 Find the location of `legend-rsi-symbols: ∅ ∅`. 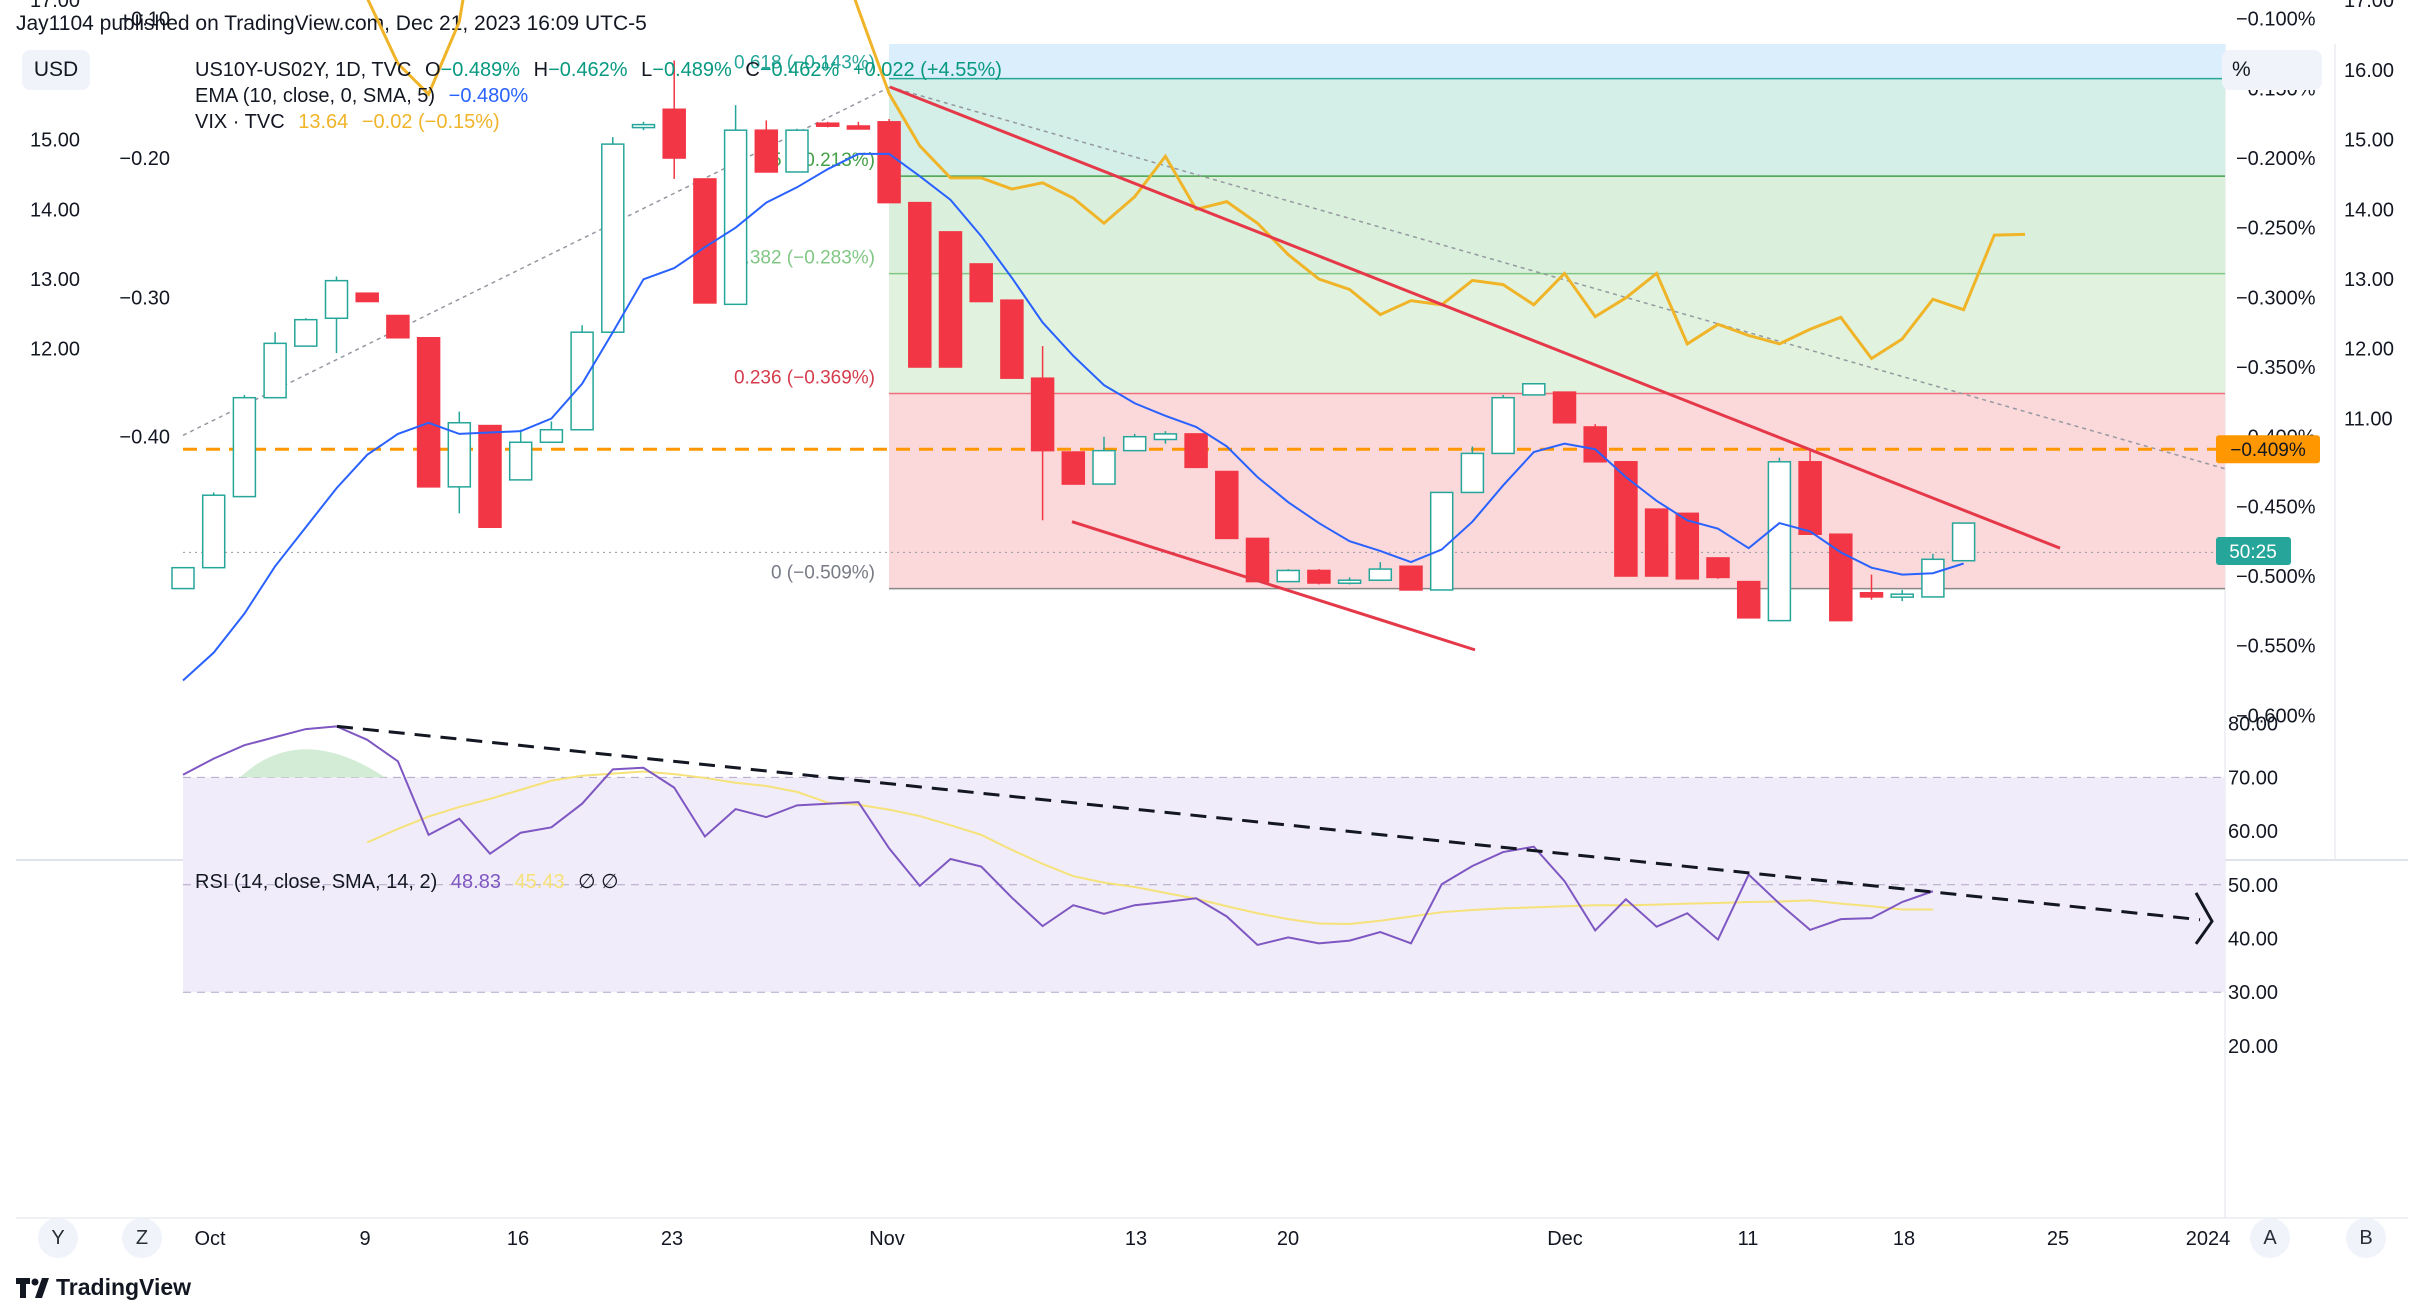

legend-rsi-symbols: ∅ ∅ is located at coordinates (598, 882).